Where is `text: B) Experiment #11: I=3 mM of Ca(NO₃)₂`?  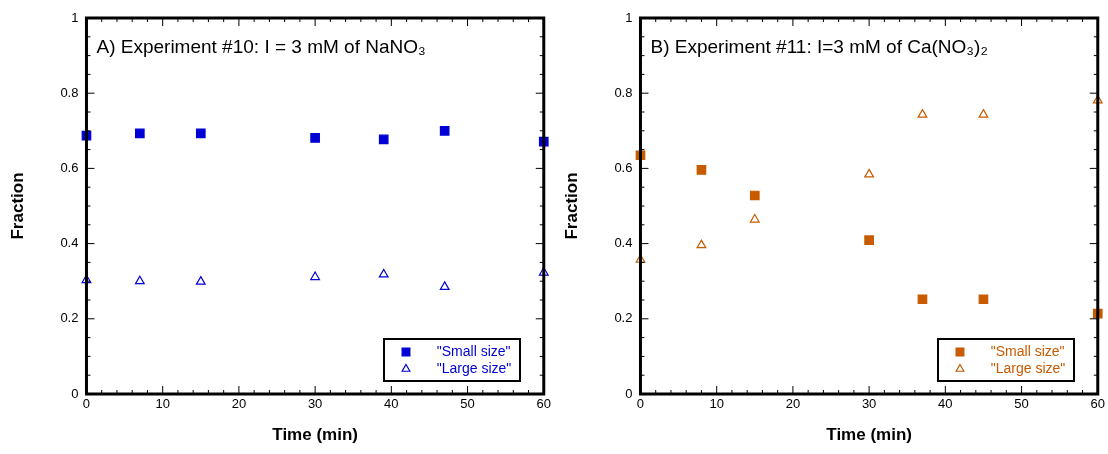 text: B) Experiment #11: I=3 mM of Ca(NO₃)₂ is located at coordinates (819, 47).